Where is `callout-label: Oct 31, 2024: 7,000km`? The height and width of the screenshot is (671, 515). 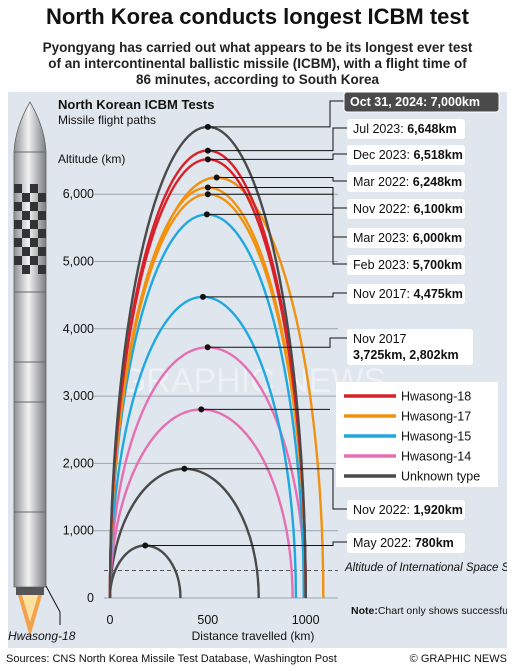
callout-label: Oct 31, 2024: 7,000km is located at coordinates (415, 102).